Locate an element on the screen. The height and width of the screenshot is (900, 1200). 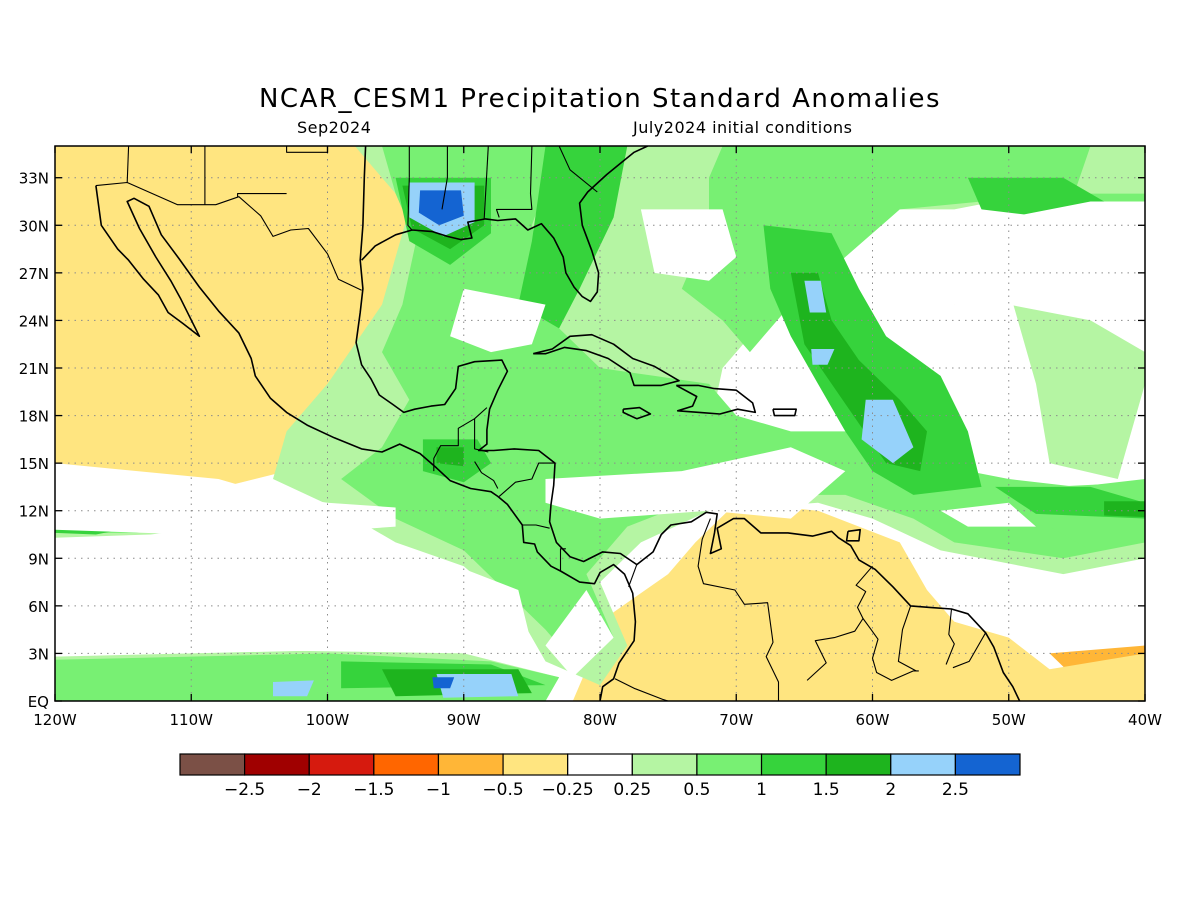
lon-tick-label: 70W is located at coordinates (736, 720).